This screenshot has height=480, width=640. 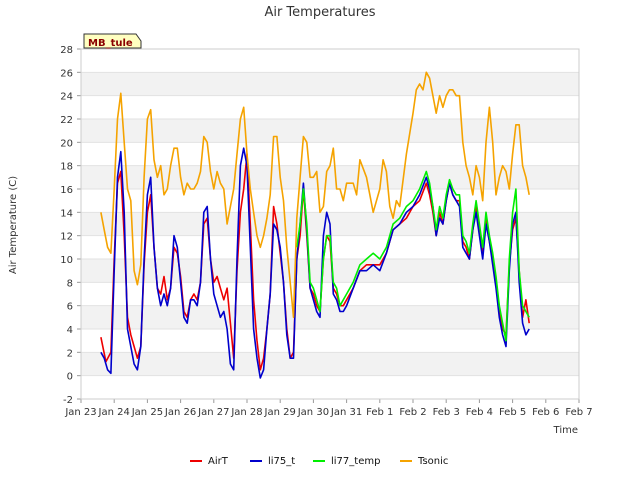 What do you see at coordinates (114, 412) in the screenshot?
I see `x-tick-label: Jan 24` at bounding box center [114, 412].